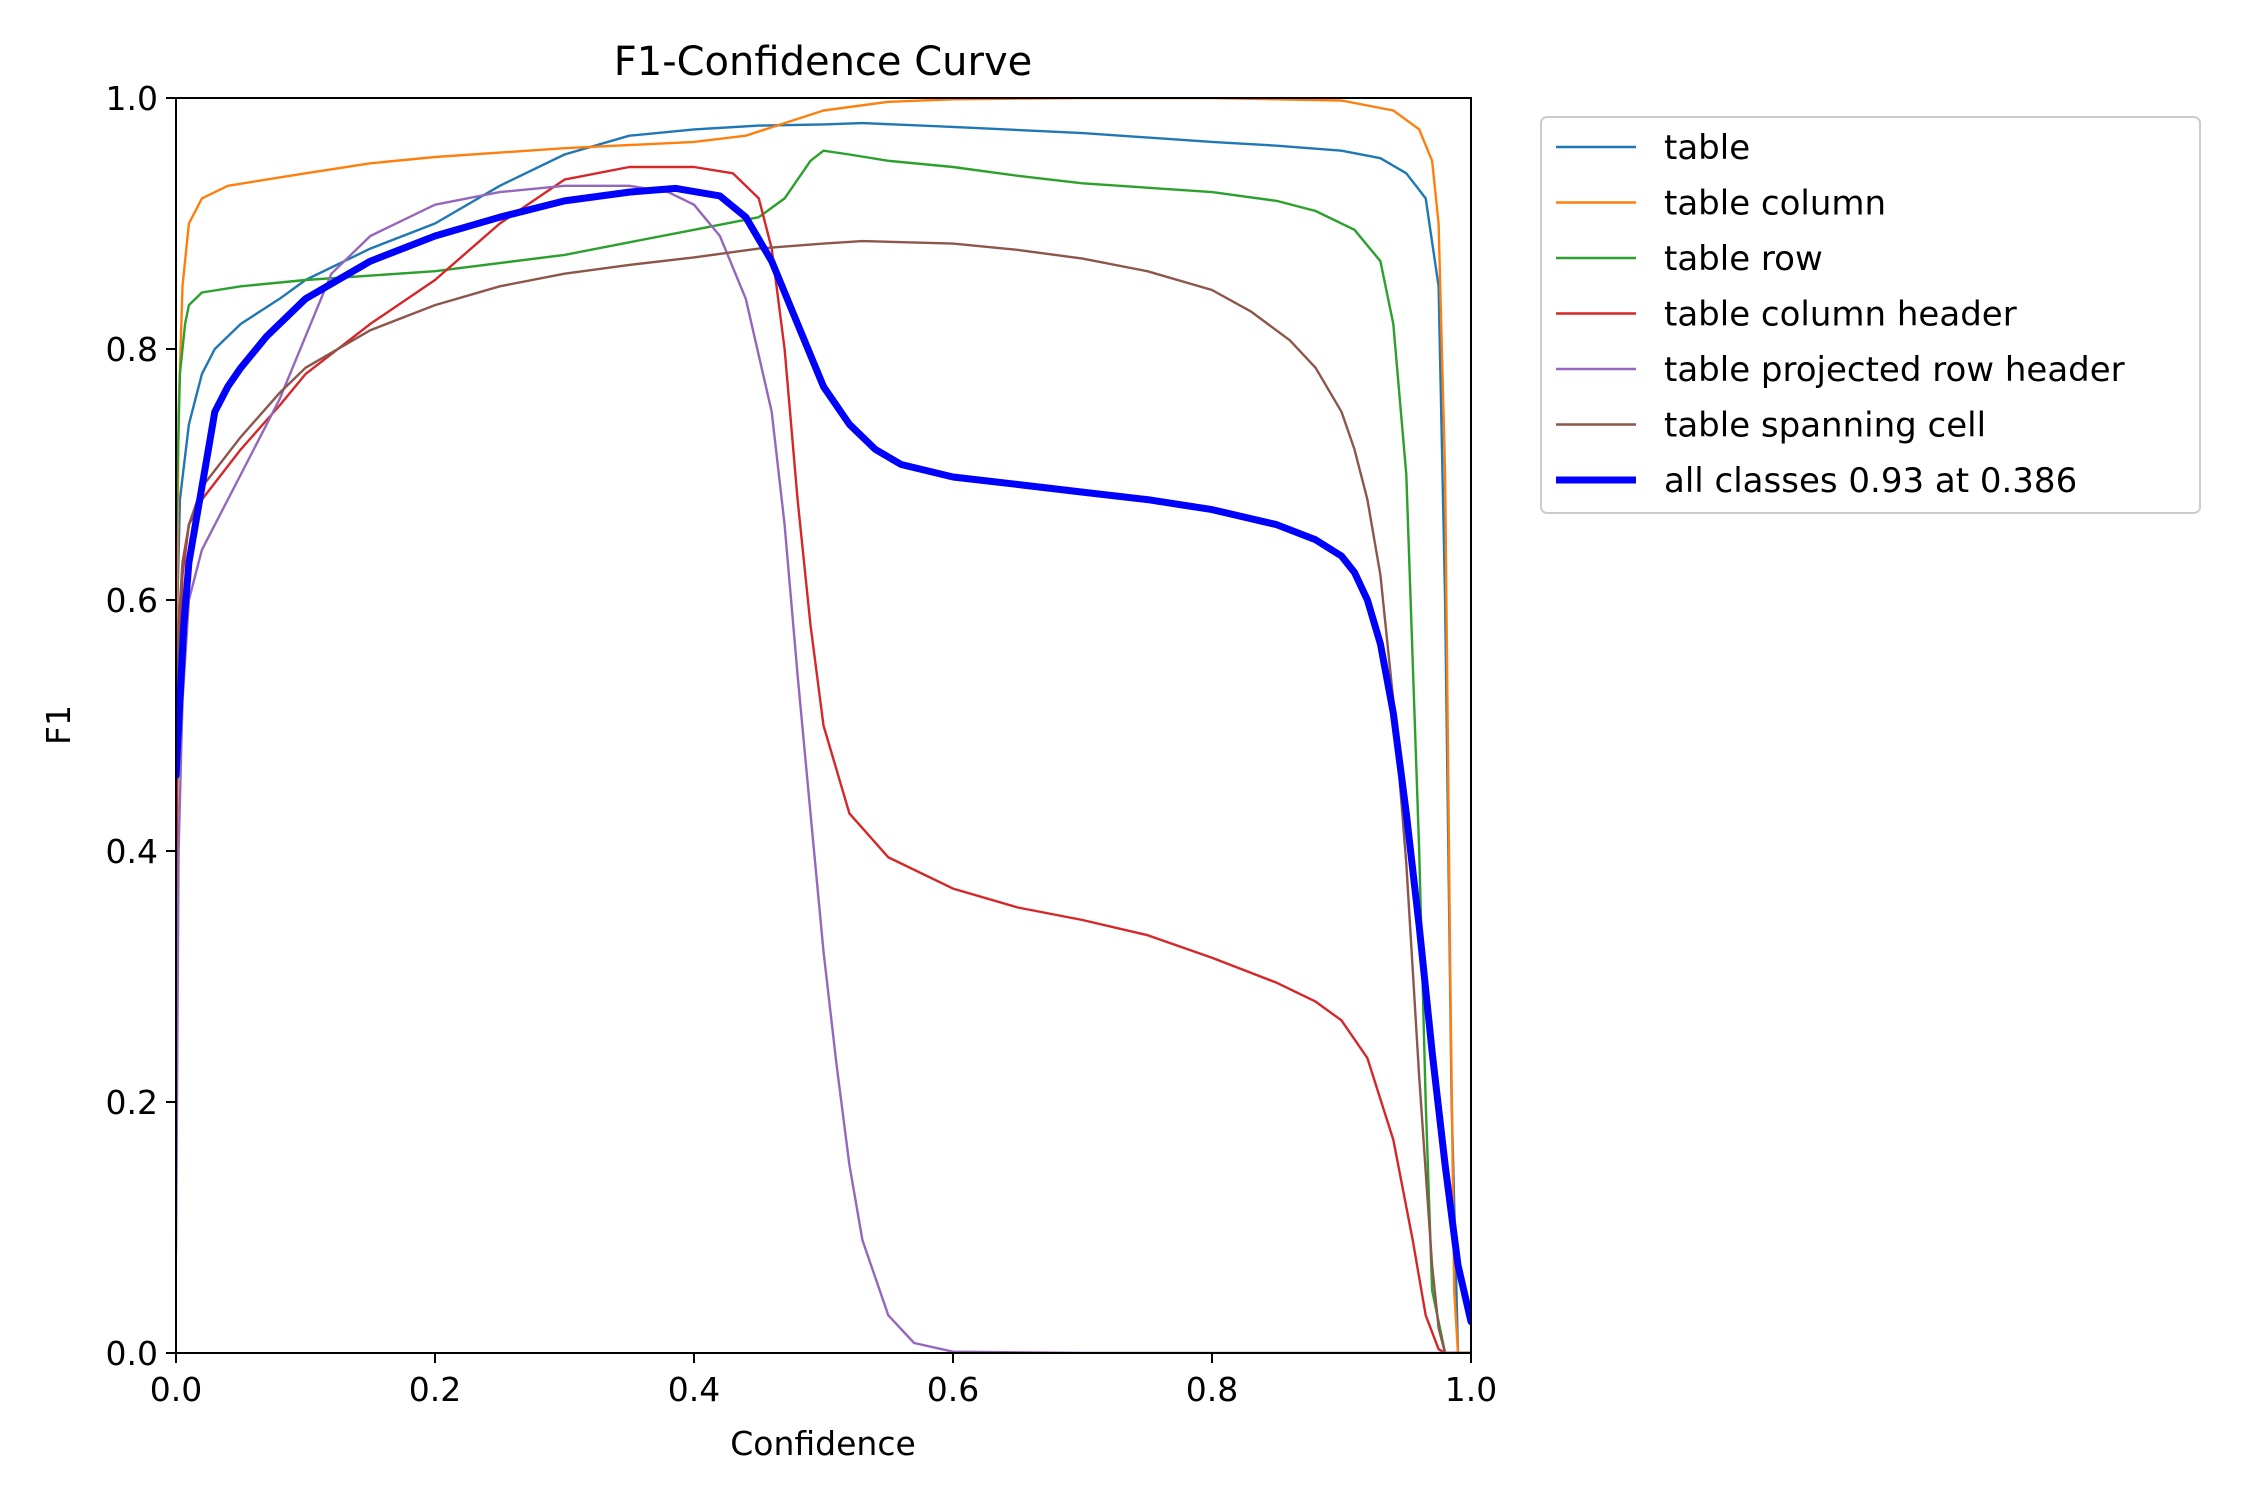  Describe the element at coordinates (823, 1443) in the screenshot. I see `x-axis-title: Confidence` at that location.